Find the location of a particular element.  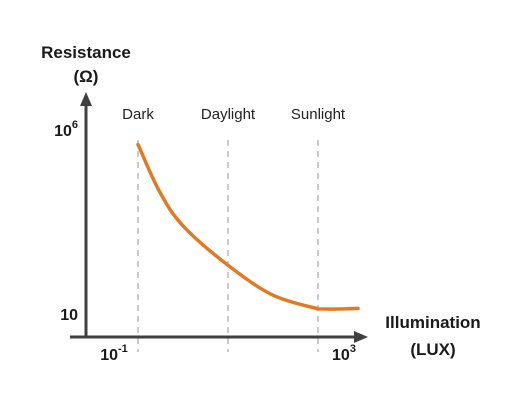

y-tick-label: 10 is located at coordinates (69, 315).